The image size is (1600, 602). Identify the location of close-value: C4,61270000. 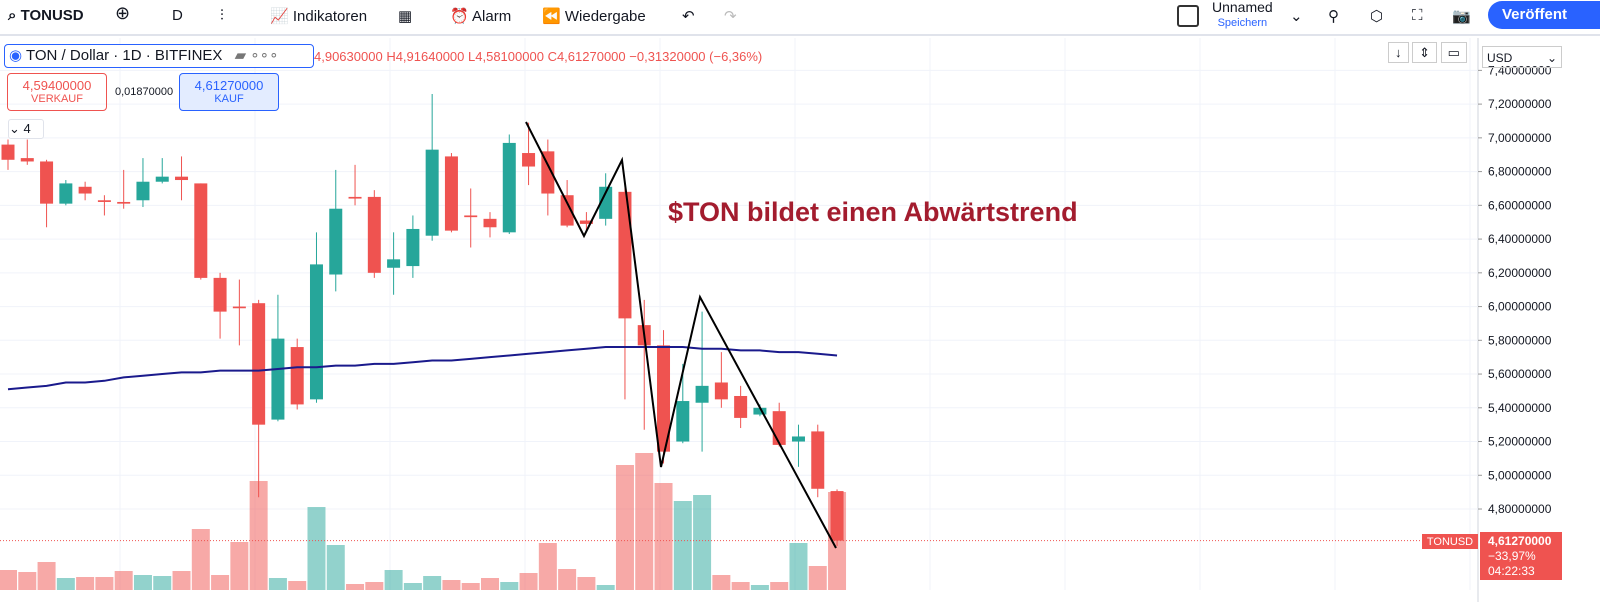
(586, 56).